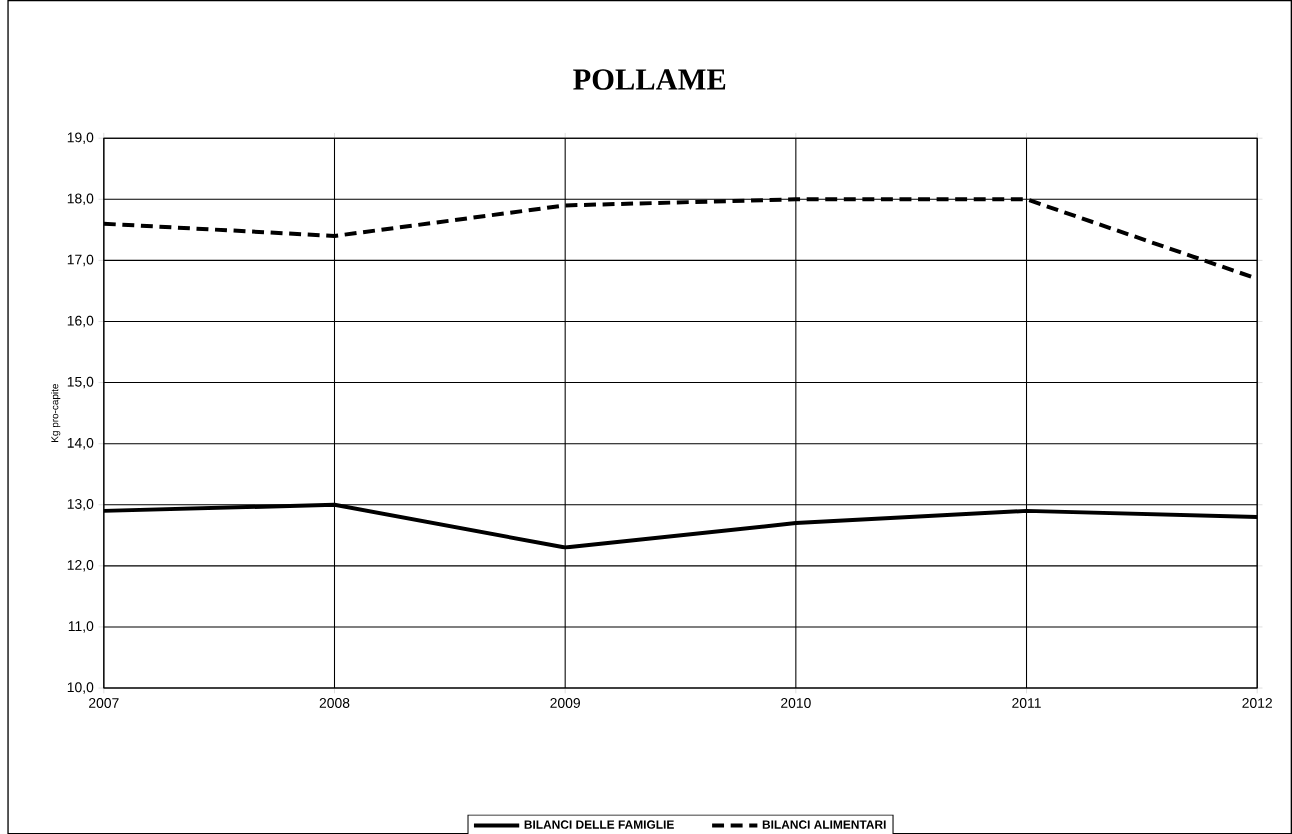 This screenshot has height=834, width=1292. What do you see at coordinates (599, 824) in the screenshot?
I see `legend-label: BILANCI DELLE FAMIGLIE` at bounding box center [599, 824].